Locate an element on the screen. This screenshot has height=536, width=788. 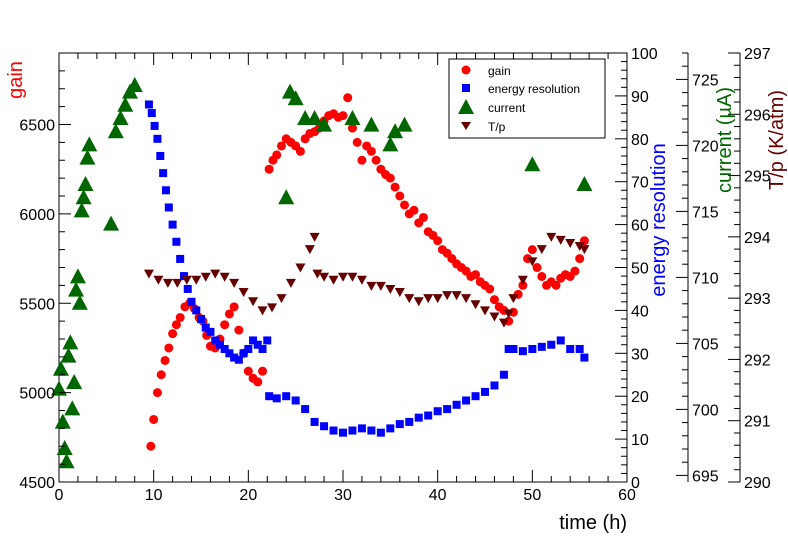
current-tick-label: 710 is located at coordinates (705, 278).